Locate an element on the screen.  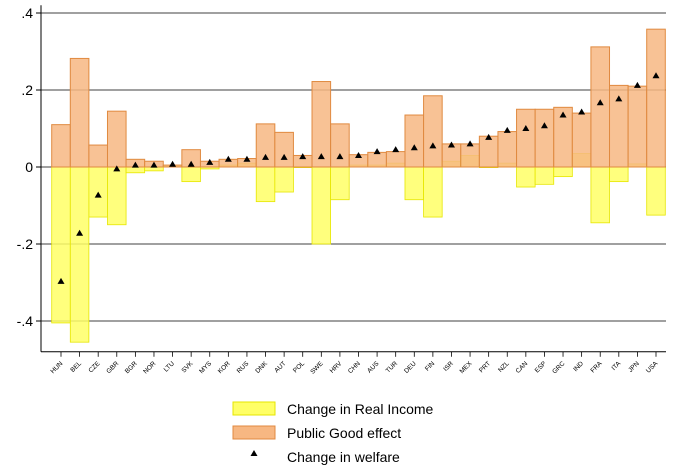
x-tick-label: USA is located at coordinates (652, 367).